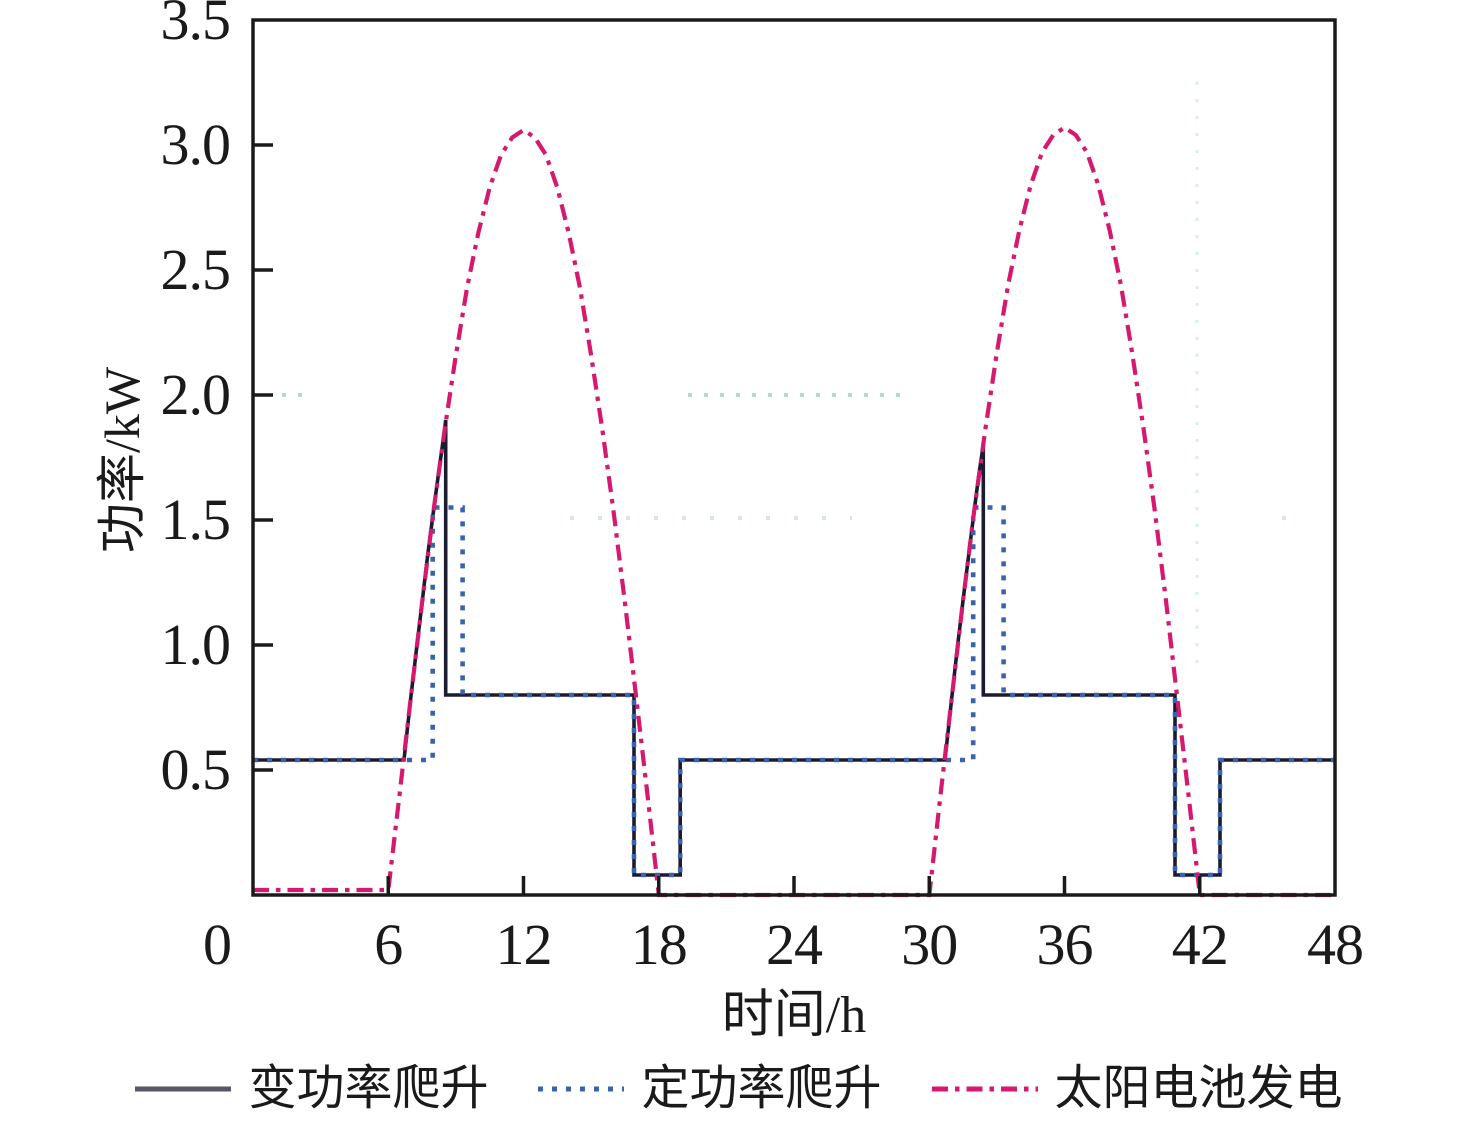  Describe the element at coordinates (196, 269) in the screenshot. I see `y-tick-label: 2.5` at that location.